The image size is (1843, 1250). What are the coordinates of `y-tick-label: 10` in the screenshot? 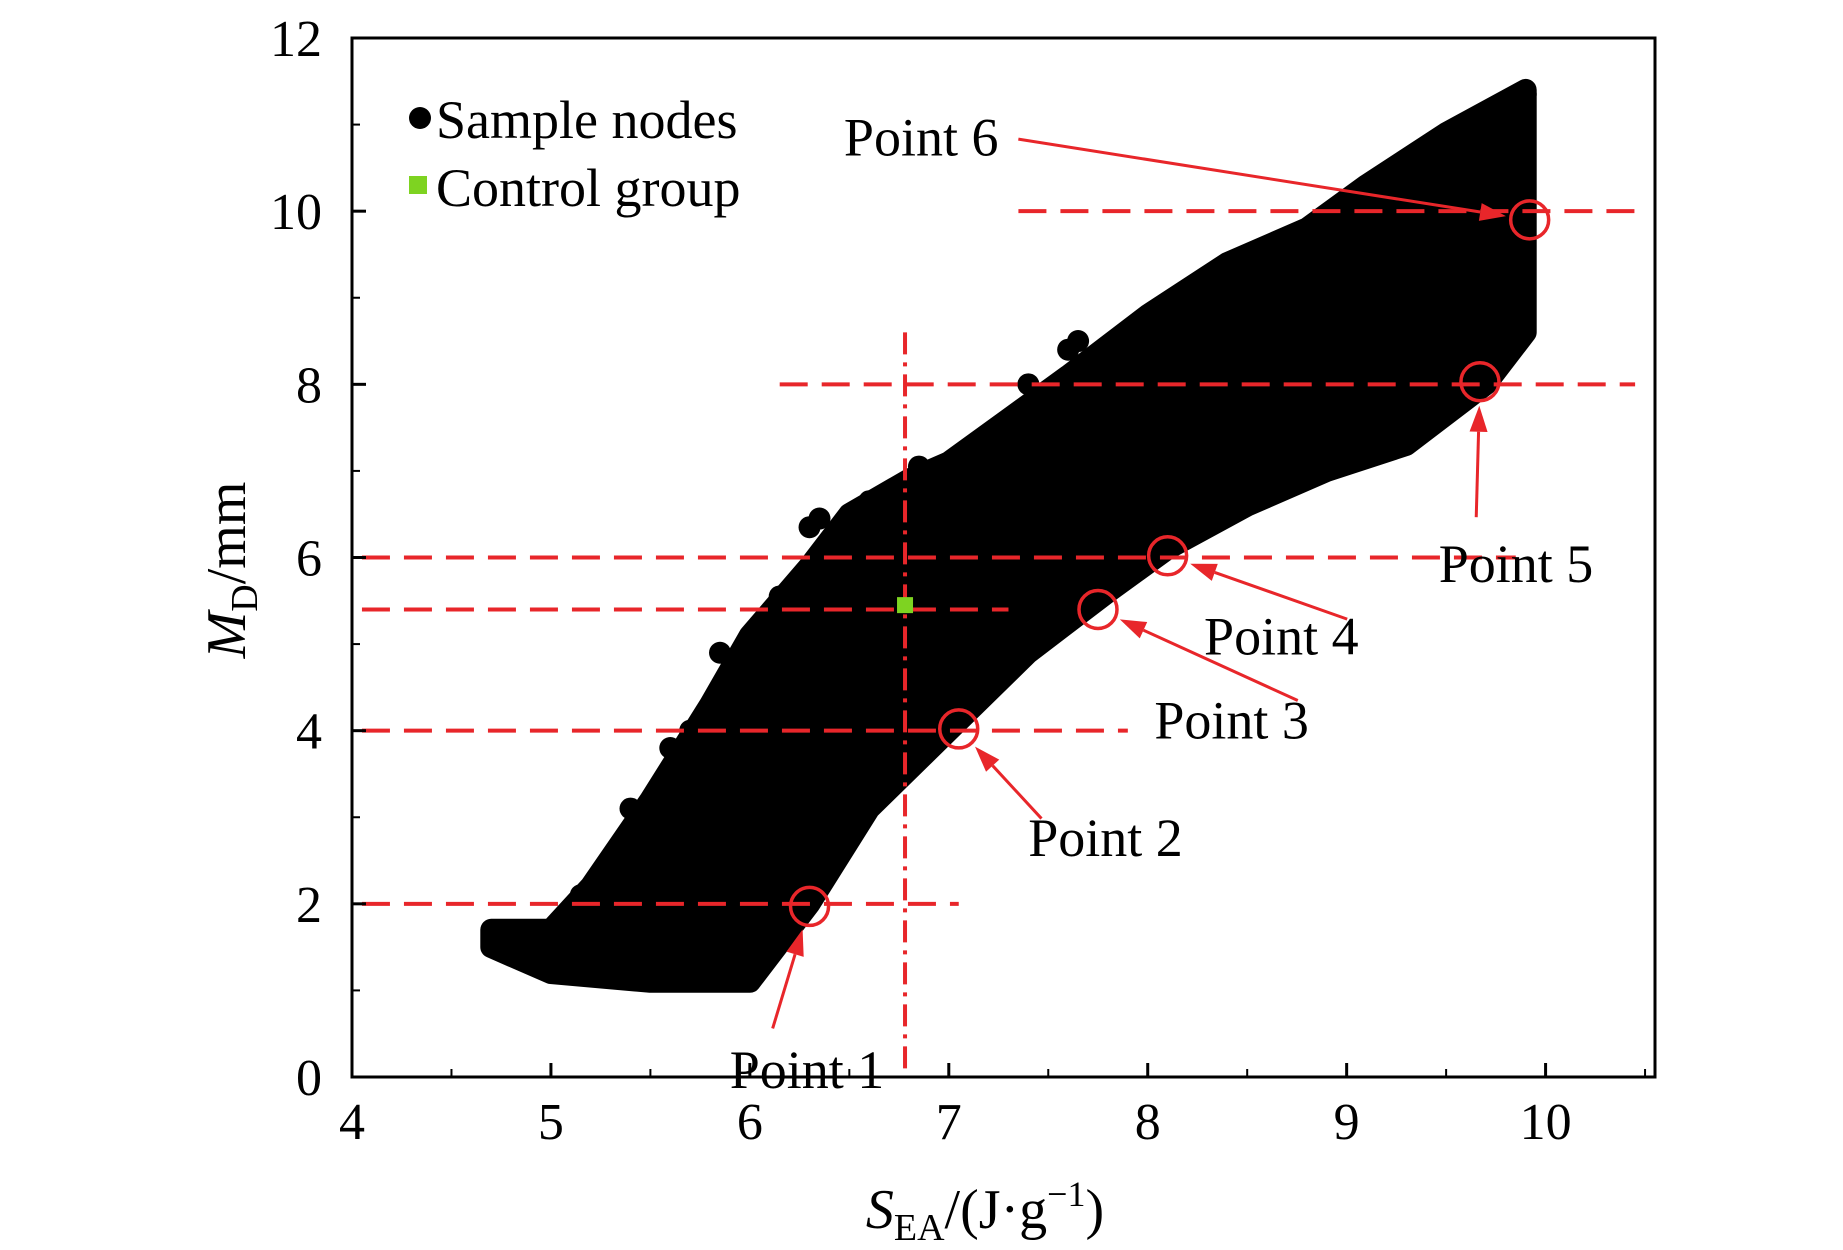 It's located at (296, 212).